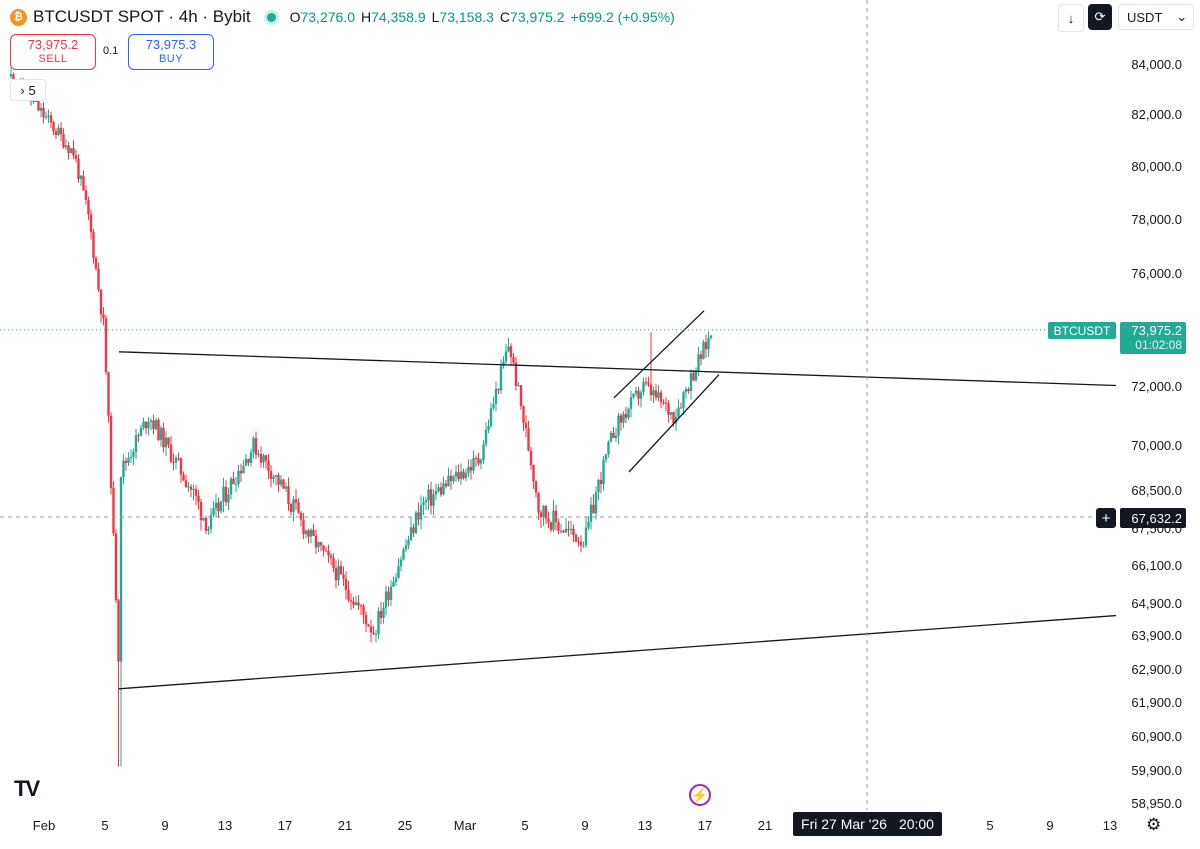 This screenshot has width=1200, height=849. Describe the element at coordinates (617, 369) in the screenshot. I see `trend-line-resistance` at that location.